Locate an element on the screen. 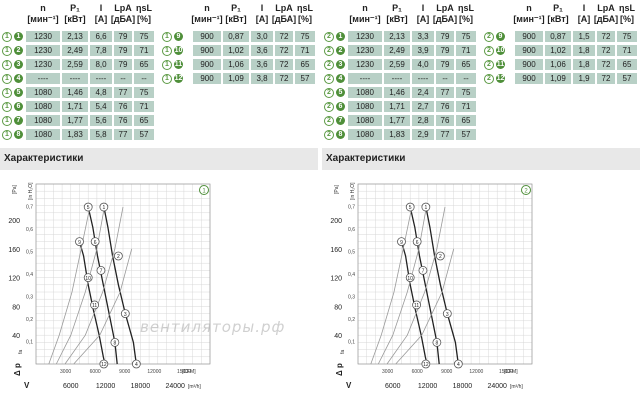 The image size is (640, 405). table-cell-p1: 1,02 is located at coordinates (558, 50).